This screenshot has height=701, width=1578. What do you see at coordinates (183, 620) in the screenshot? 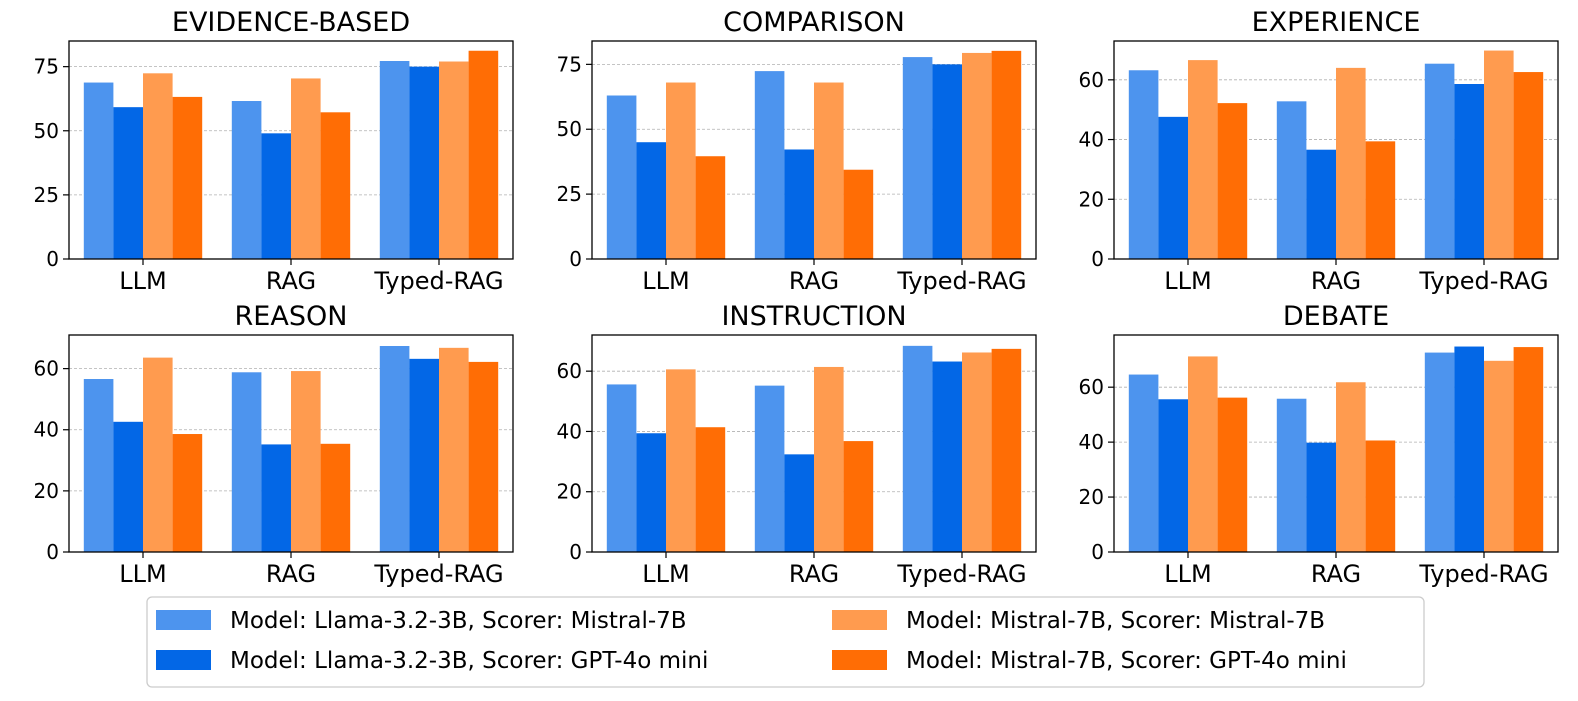
I see `legend-swatch-llama-mistral` at bounding box center [183, 620].